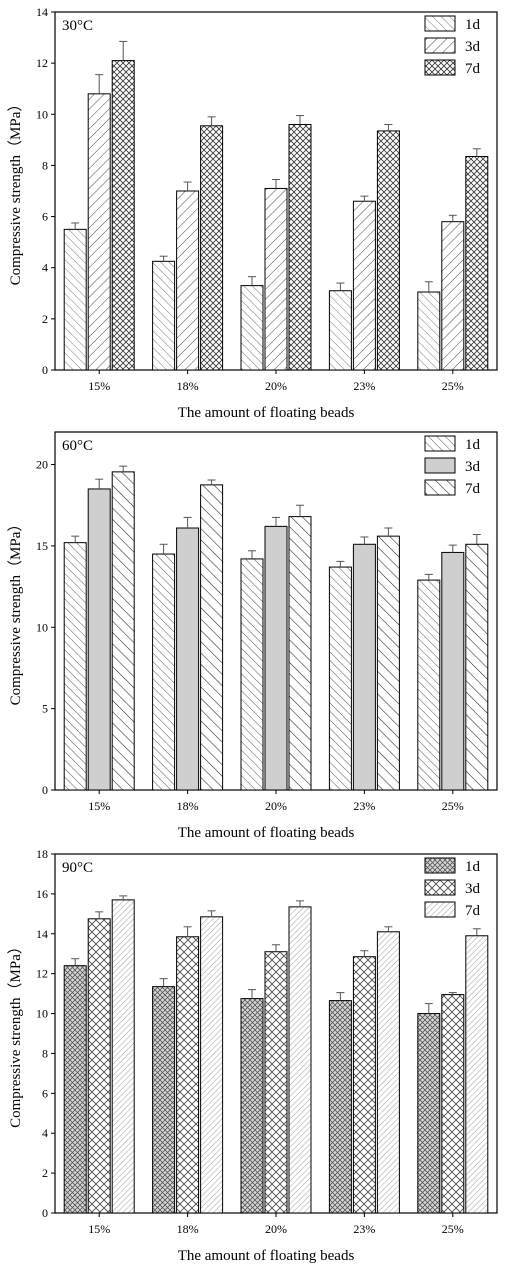 This screenshot has height=1276, width=505. What do you see at coordinates (45, 709) in the screenshot?
I see `y-tick-label: 5` at bounding box center [45, 709].